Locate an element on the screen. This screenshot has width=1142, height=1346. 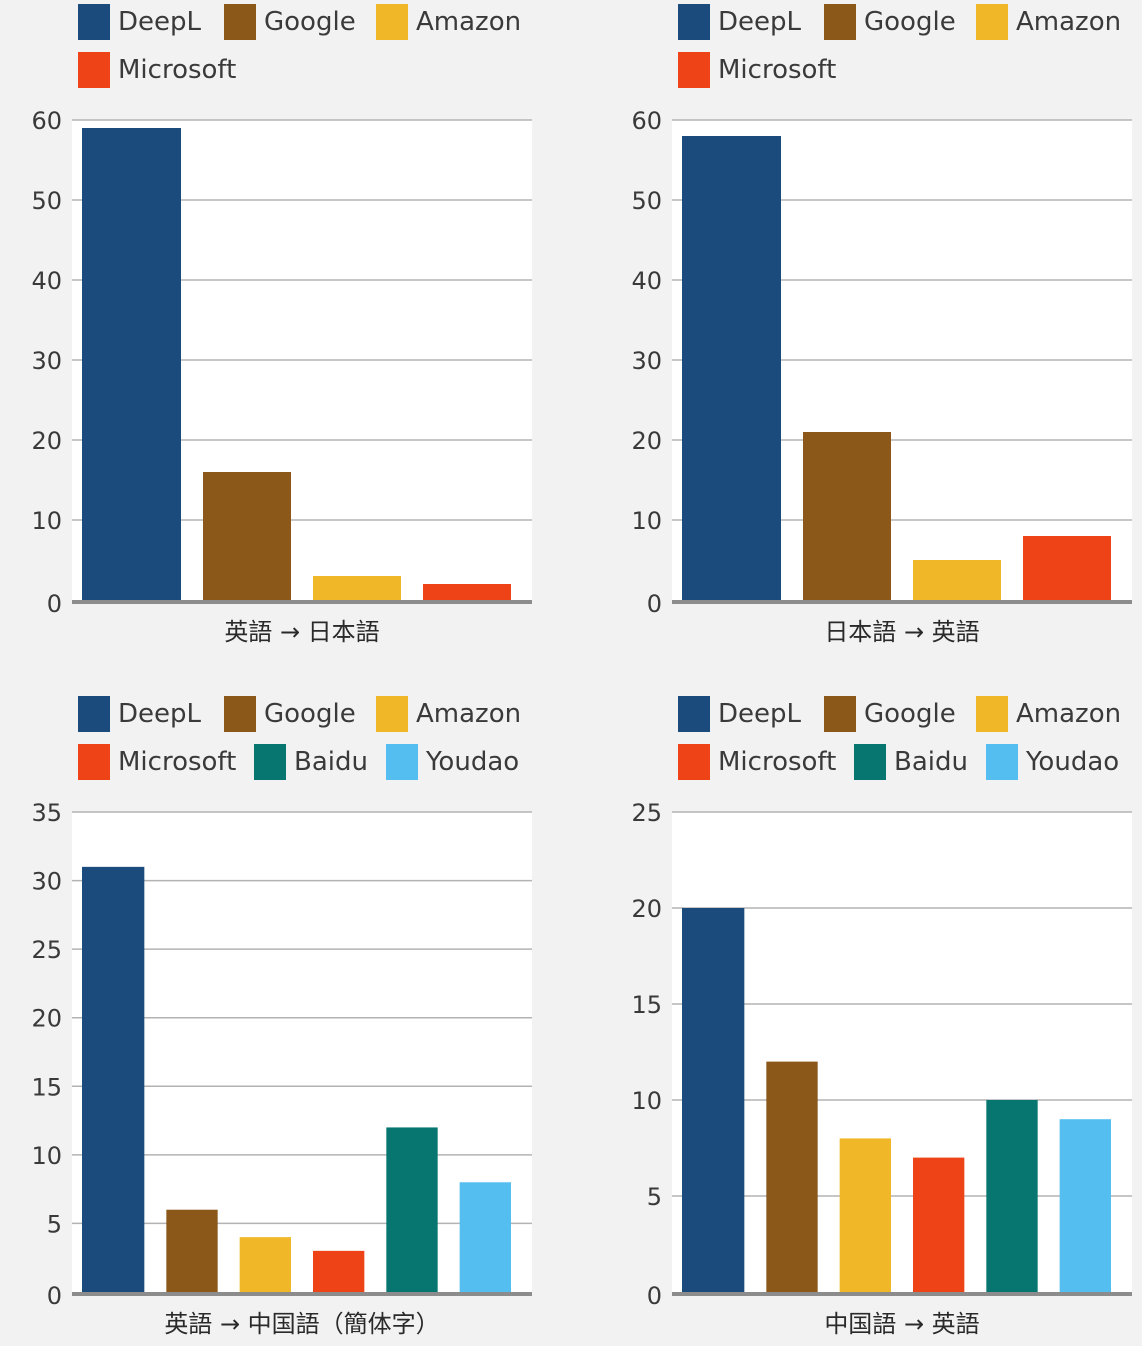
x-axis-label: 英語 → 中国語（簡体字） is located at coordinates (301, 1324).